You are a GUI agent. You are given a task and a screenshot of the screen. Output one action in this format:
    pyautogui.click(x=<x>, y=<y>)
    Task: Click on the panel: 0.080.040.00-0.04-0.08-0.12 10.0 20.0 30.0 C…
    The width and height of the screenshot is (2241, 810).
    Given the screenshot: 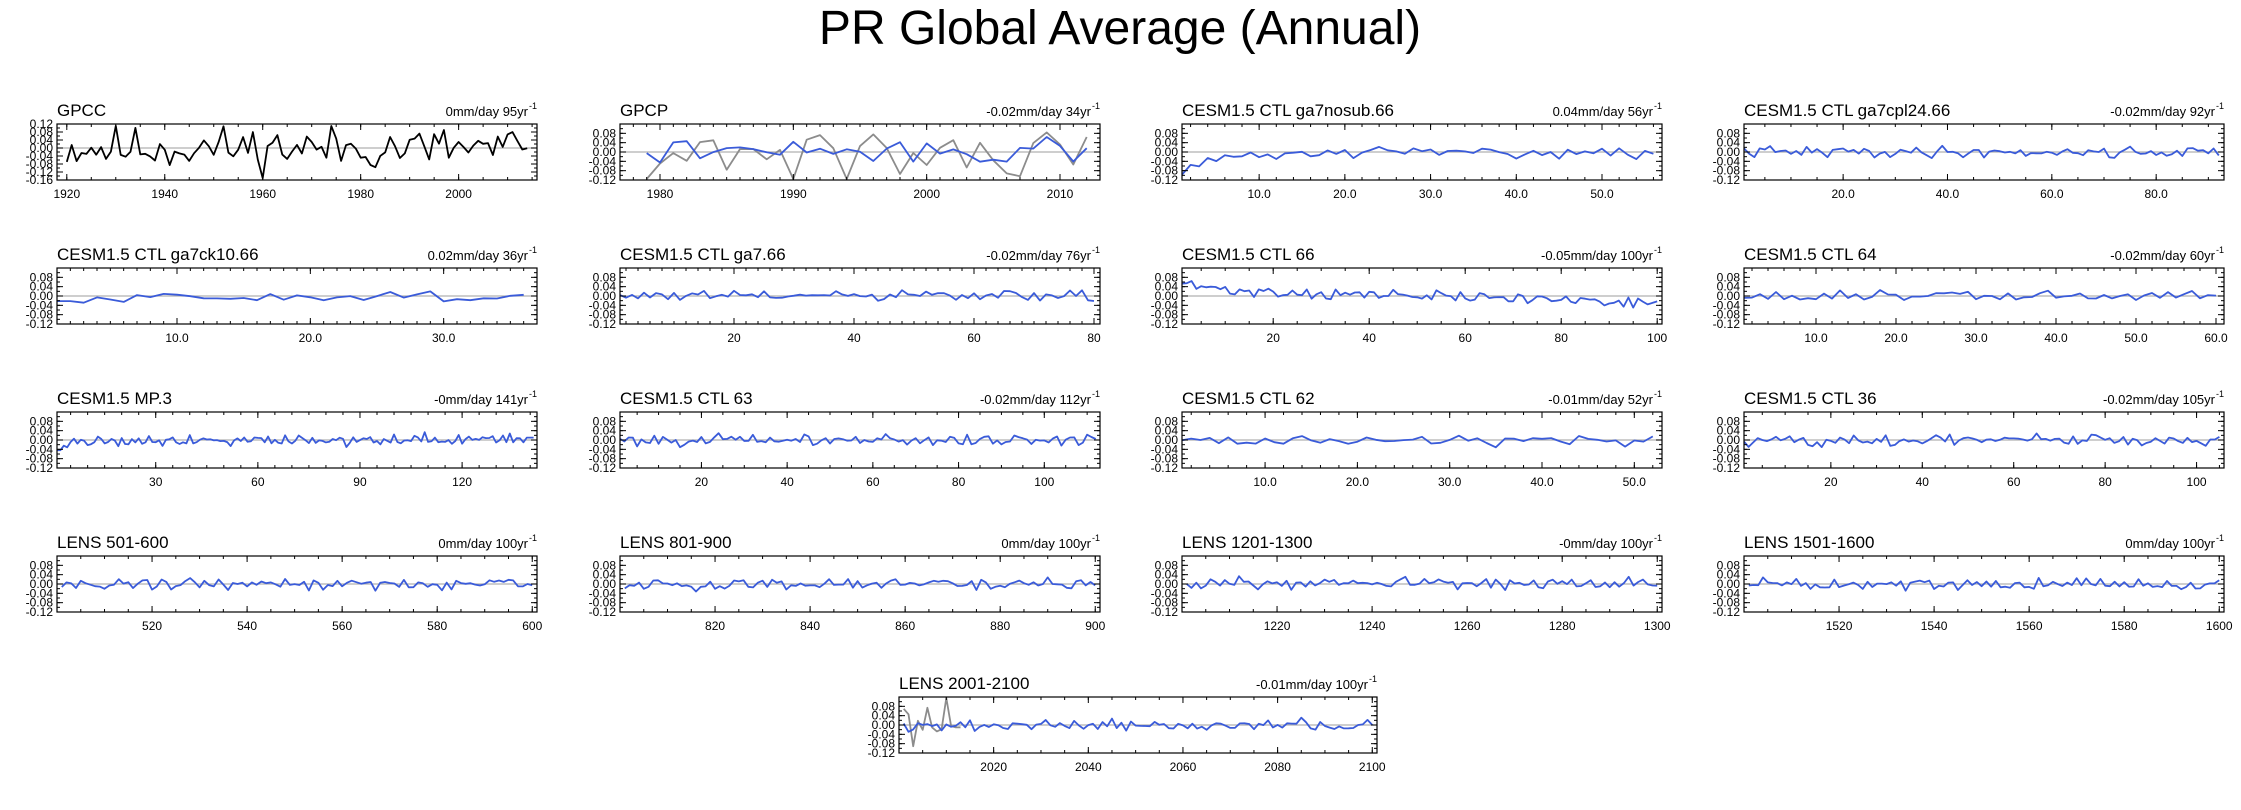 What is the action you would take?
    pyautogui.click(x=282, y=295)
    